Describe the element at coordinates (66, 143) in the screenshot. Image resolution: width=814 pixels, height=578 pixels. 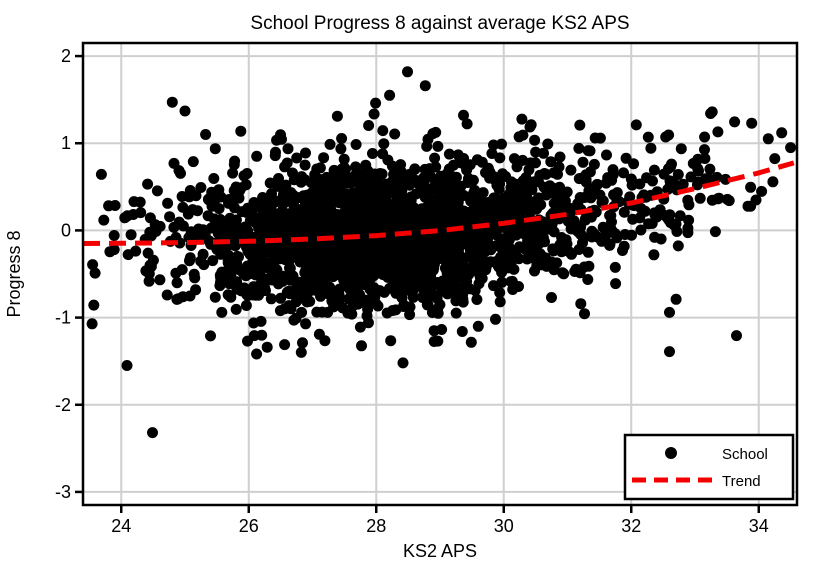
I see `y-tick-label: 1` at that location.